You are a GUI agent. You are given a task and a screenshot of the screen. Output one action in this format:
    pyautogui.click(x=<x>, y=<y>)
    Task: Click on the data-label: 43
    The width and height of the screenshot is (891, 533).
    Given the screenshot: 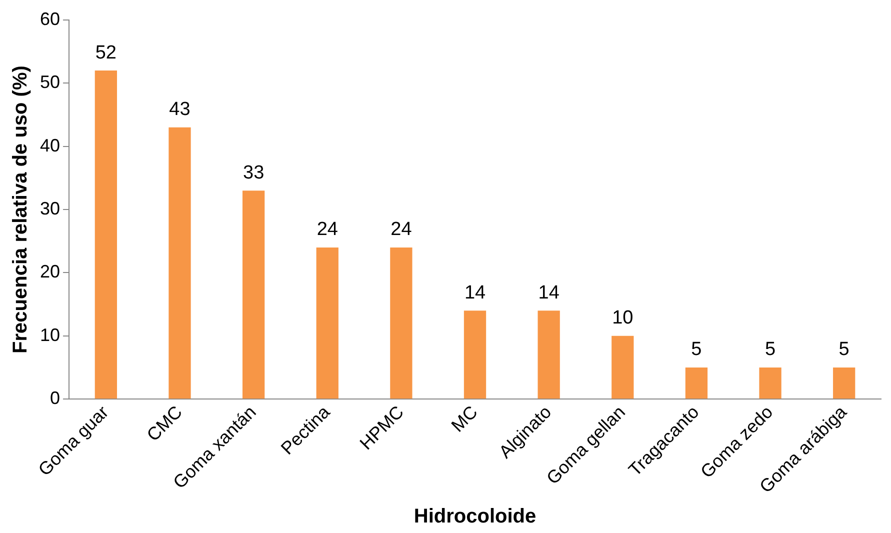 What is the action you would take?
    pyautogui.click(x=179, y=109)
    